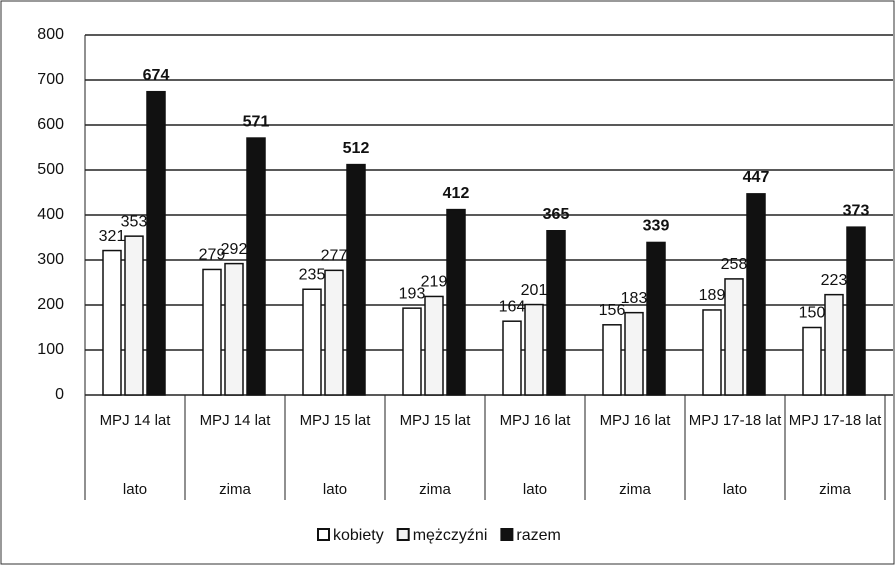 The image size is (895, 565). What do you see at coordinates (634, 298) in the screenshot?
I see `data-label: 183` at bounding box center [634, 298].